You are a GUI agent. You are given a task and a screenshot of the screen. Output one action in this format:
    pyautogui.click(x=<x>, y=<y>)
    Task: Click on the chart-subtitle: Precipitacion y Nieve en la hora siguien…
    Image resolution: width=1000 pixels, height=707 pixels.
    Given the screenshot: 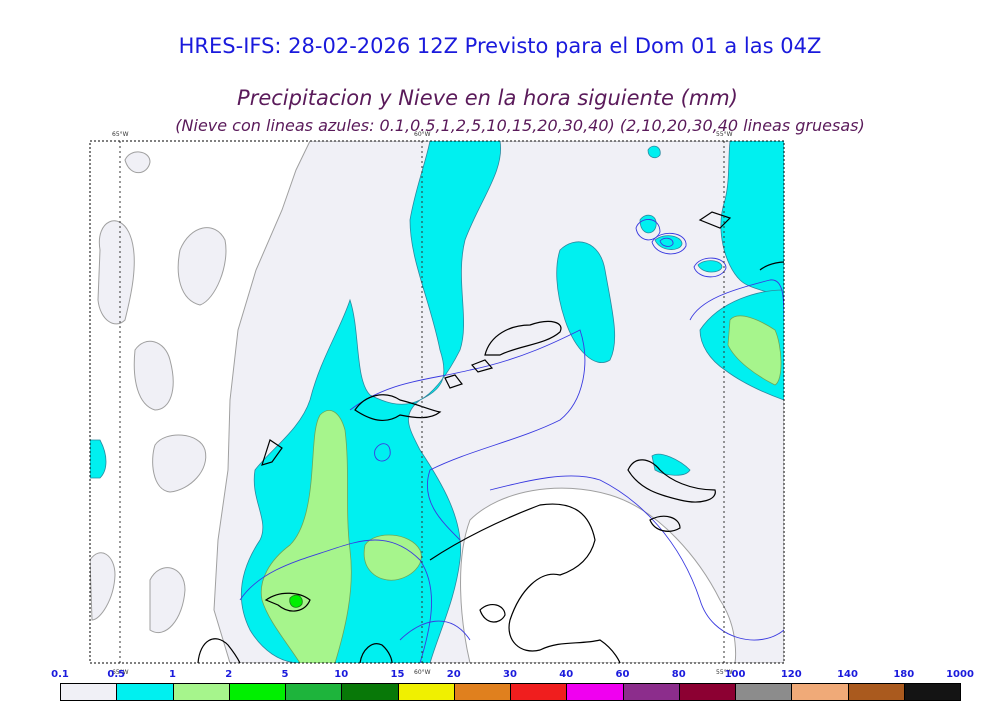 What is the action you would take?
    pyautogui.click(x=487, y=98)
    